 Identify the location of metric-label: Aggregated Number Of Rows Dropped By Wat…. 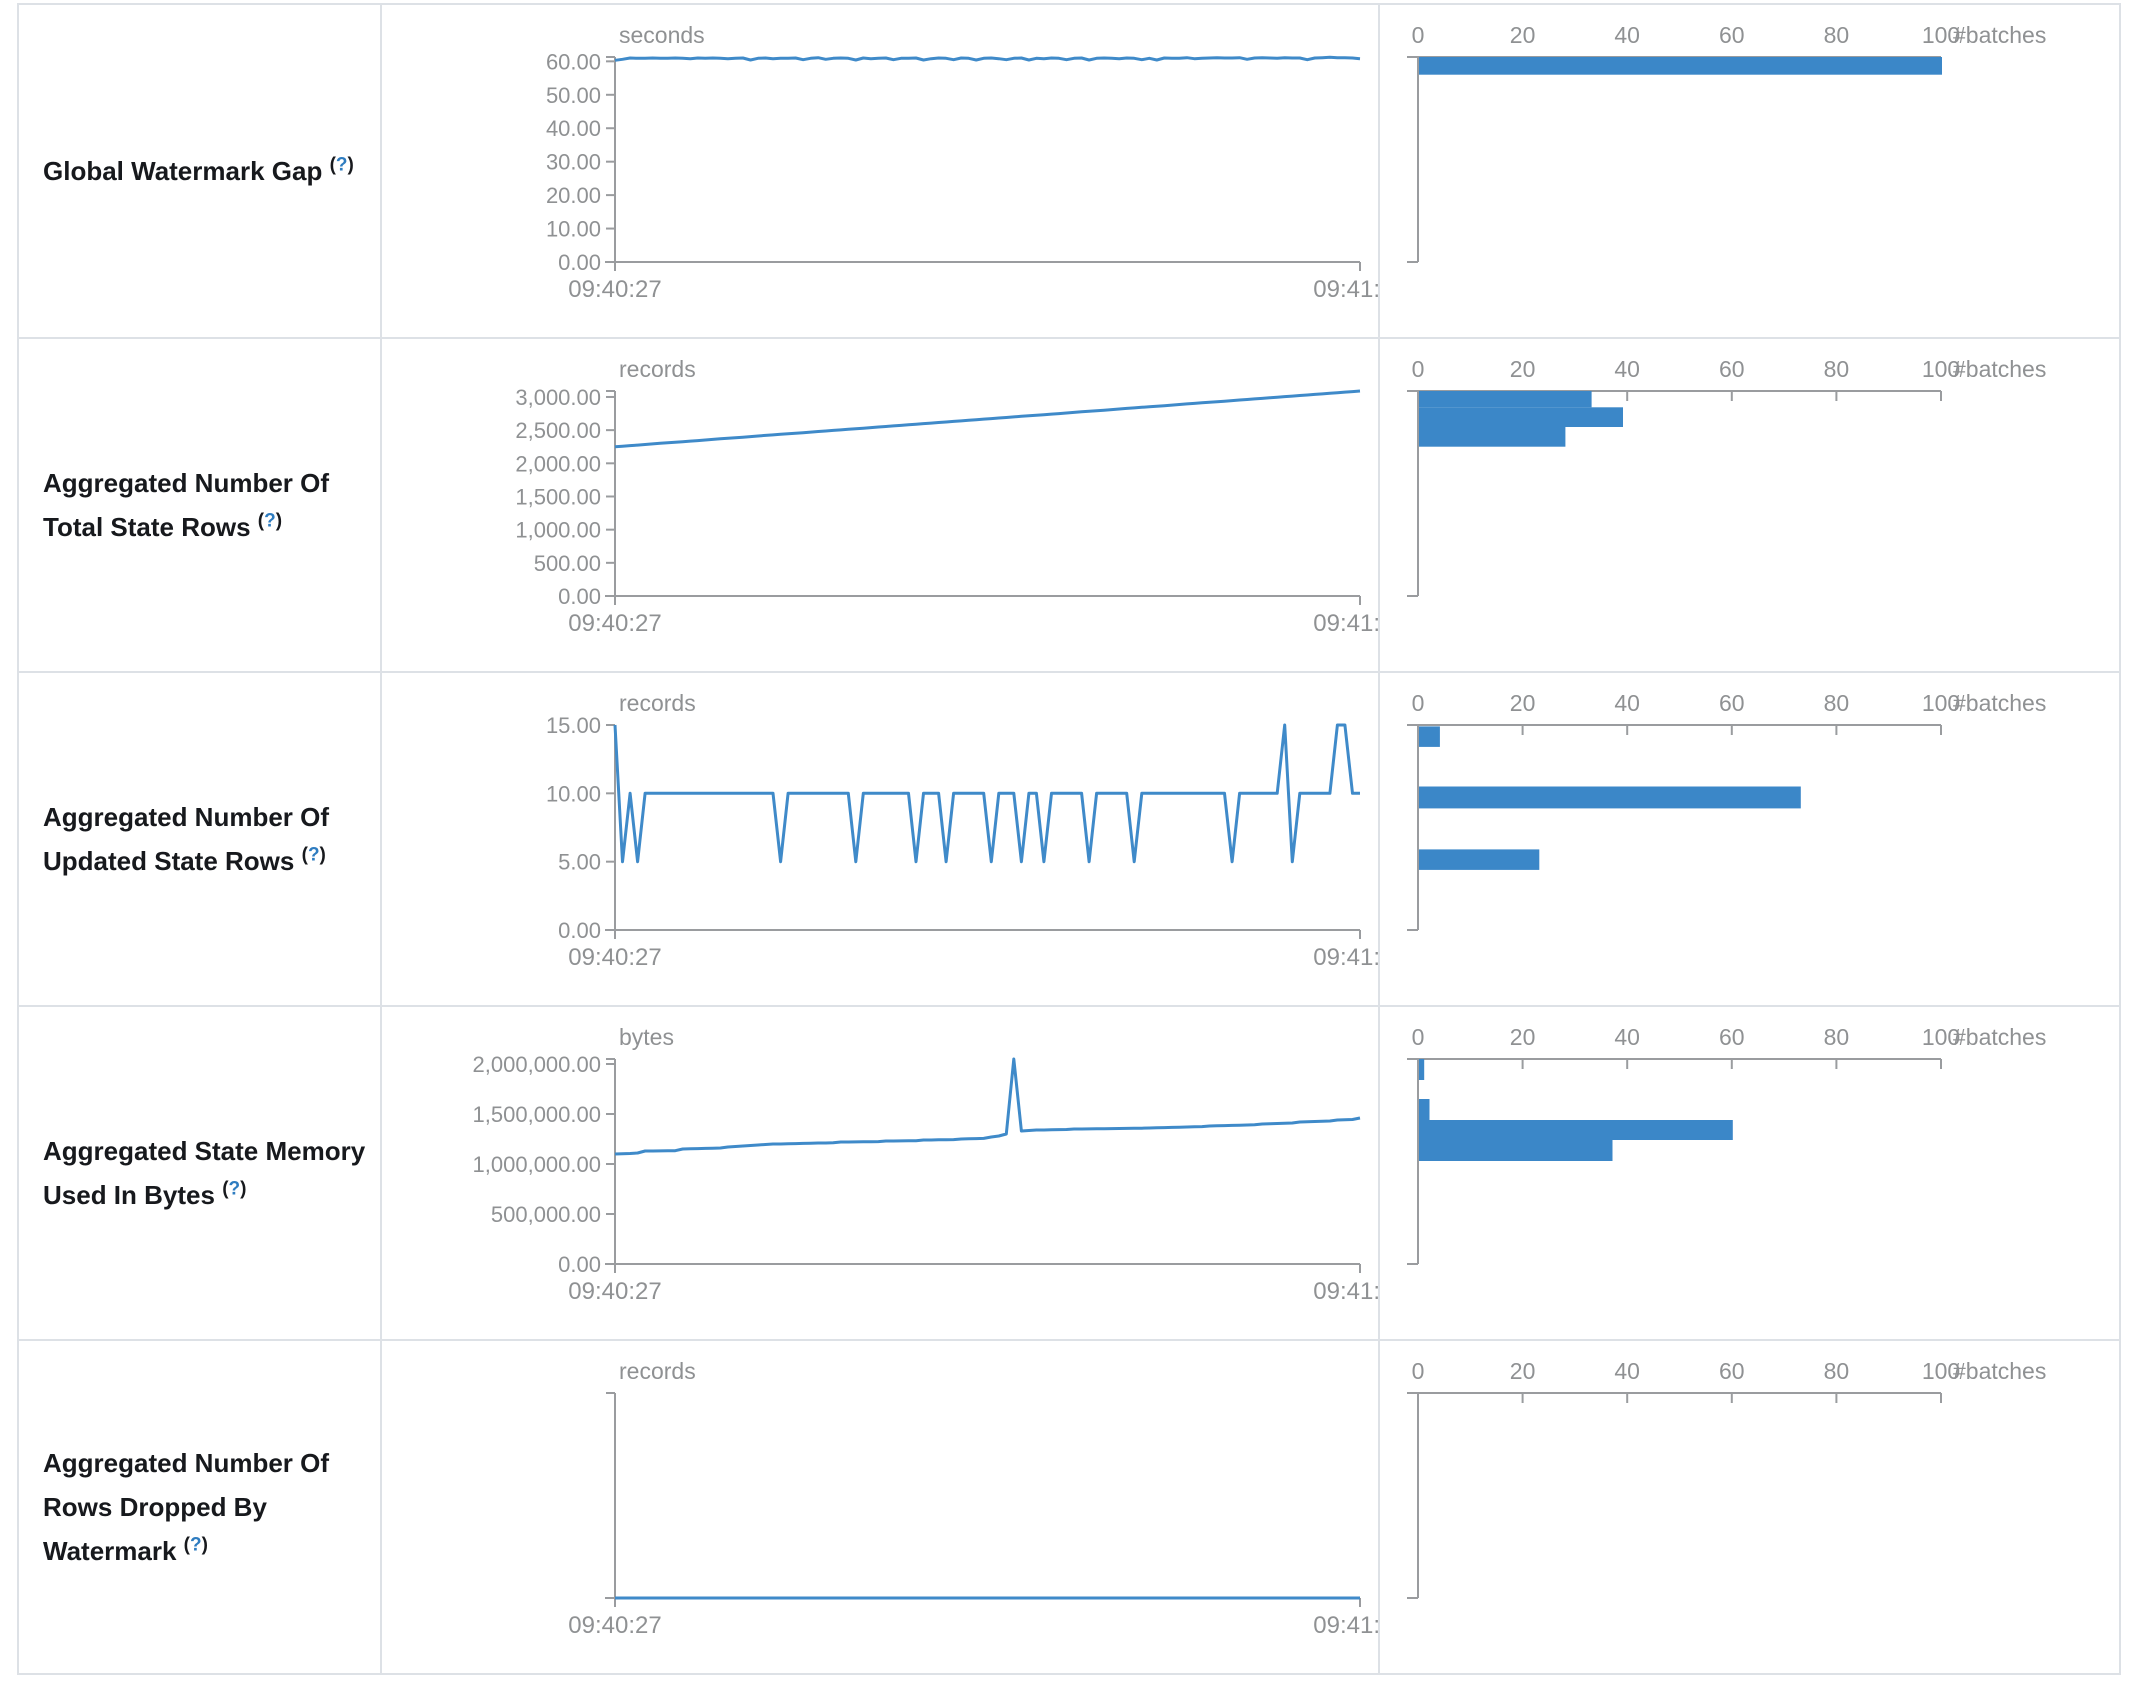
(208, 1507).